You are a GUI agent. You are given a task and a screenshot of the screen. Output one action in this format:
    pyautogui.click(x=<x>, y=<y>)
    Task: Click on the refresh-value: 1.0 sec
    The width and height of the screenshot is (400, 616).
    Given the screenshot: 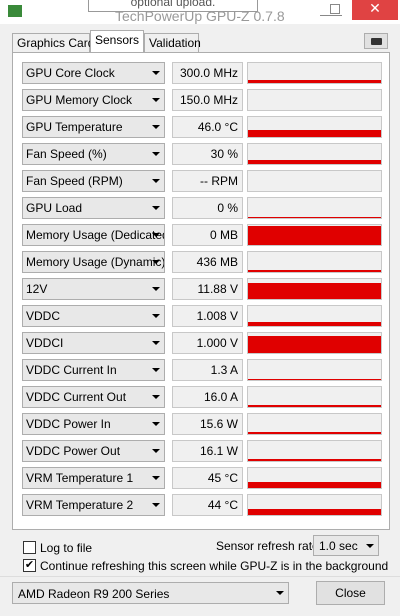 What is the action you would take?
    pyautogui.click(x=338, y=546)
    